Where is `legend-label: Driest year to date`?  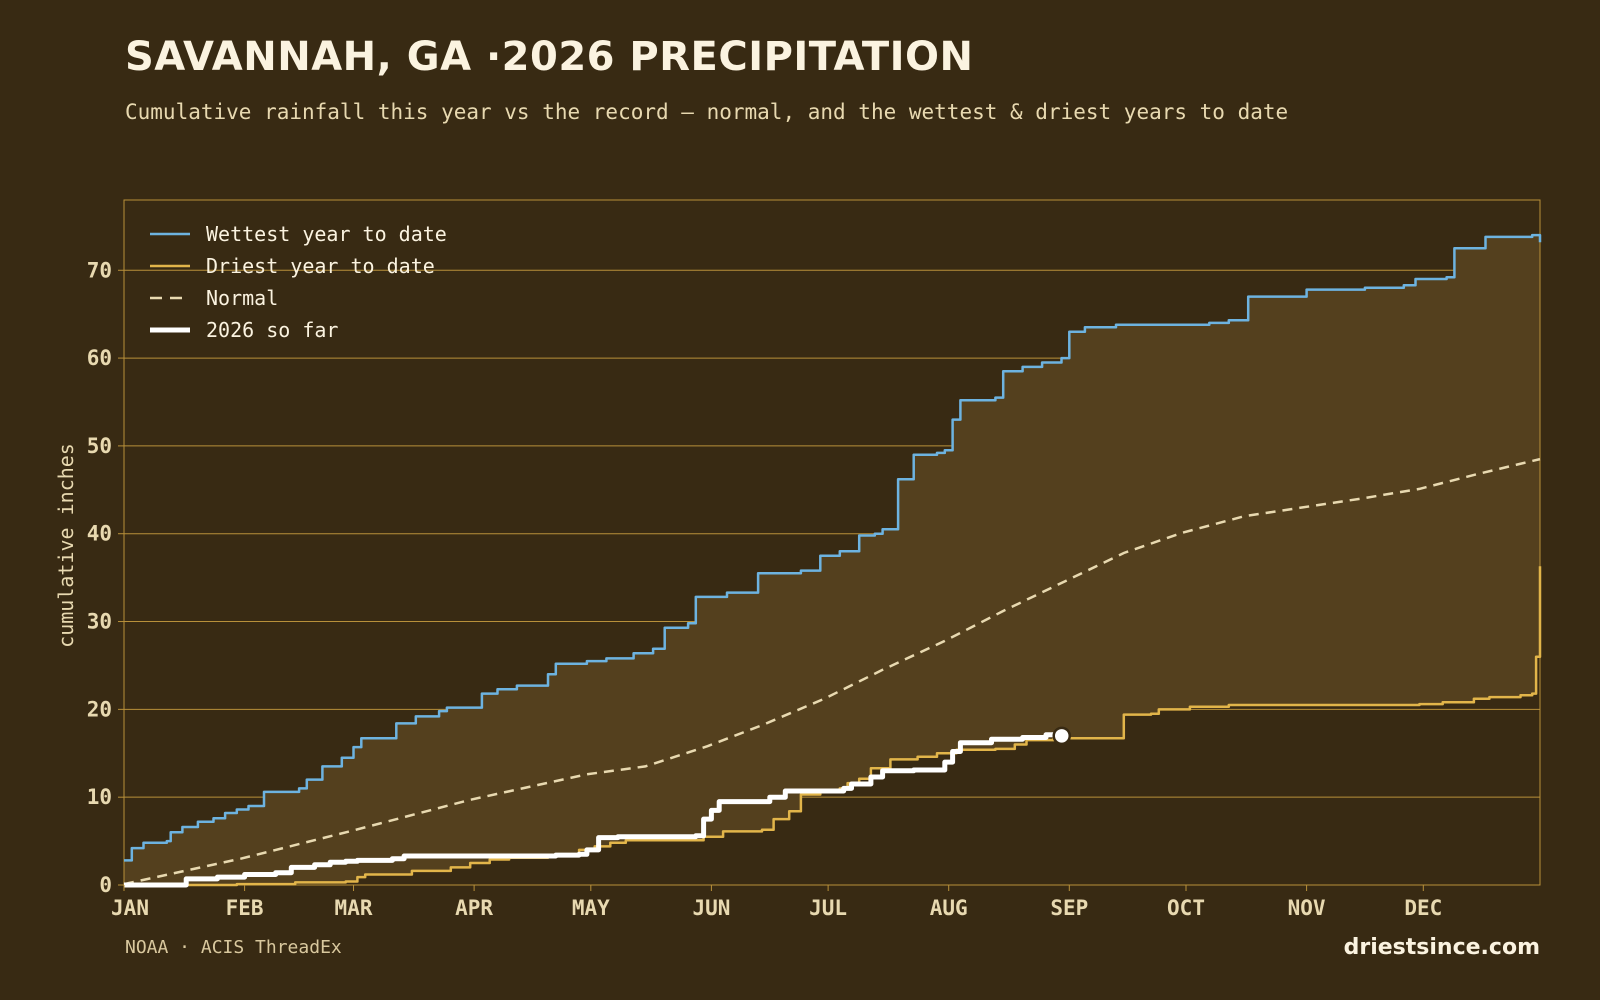
legend-label: Driest year to date is located at coordinates (320, 266).